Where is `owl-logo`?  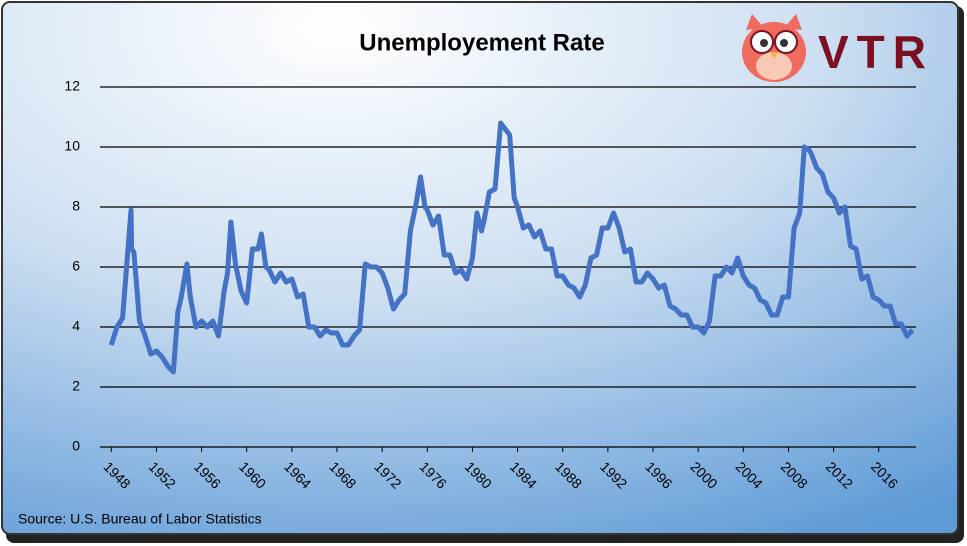 owl-logo is located at coordinates (774, 48).